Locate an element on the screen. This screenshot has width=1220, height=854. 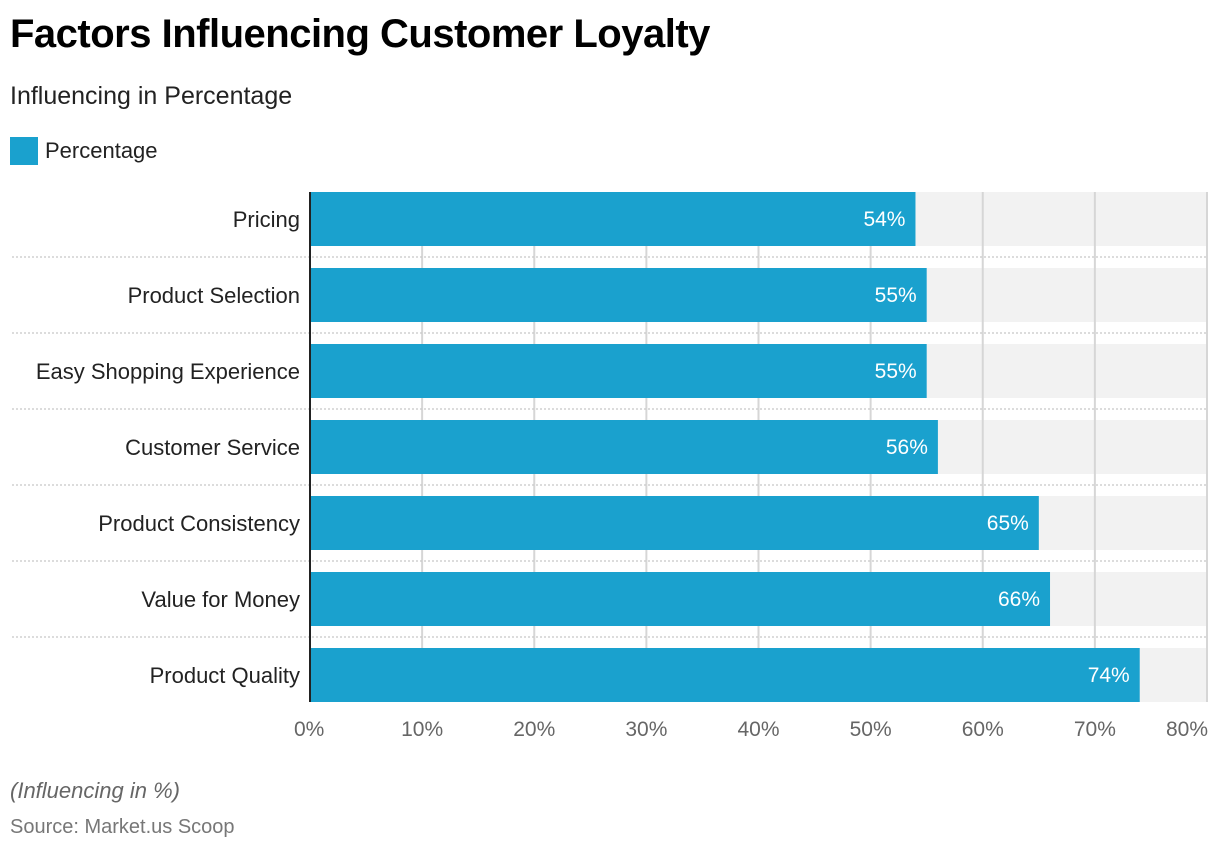
legend: Percentage is located at coordinates (84, 151).